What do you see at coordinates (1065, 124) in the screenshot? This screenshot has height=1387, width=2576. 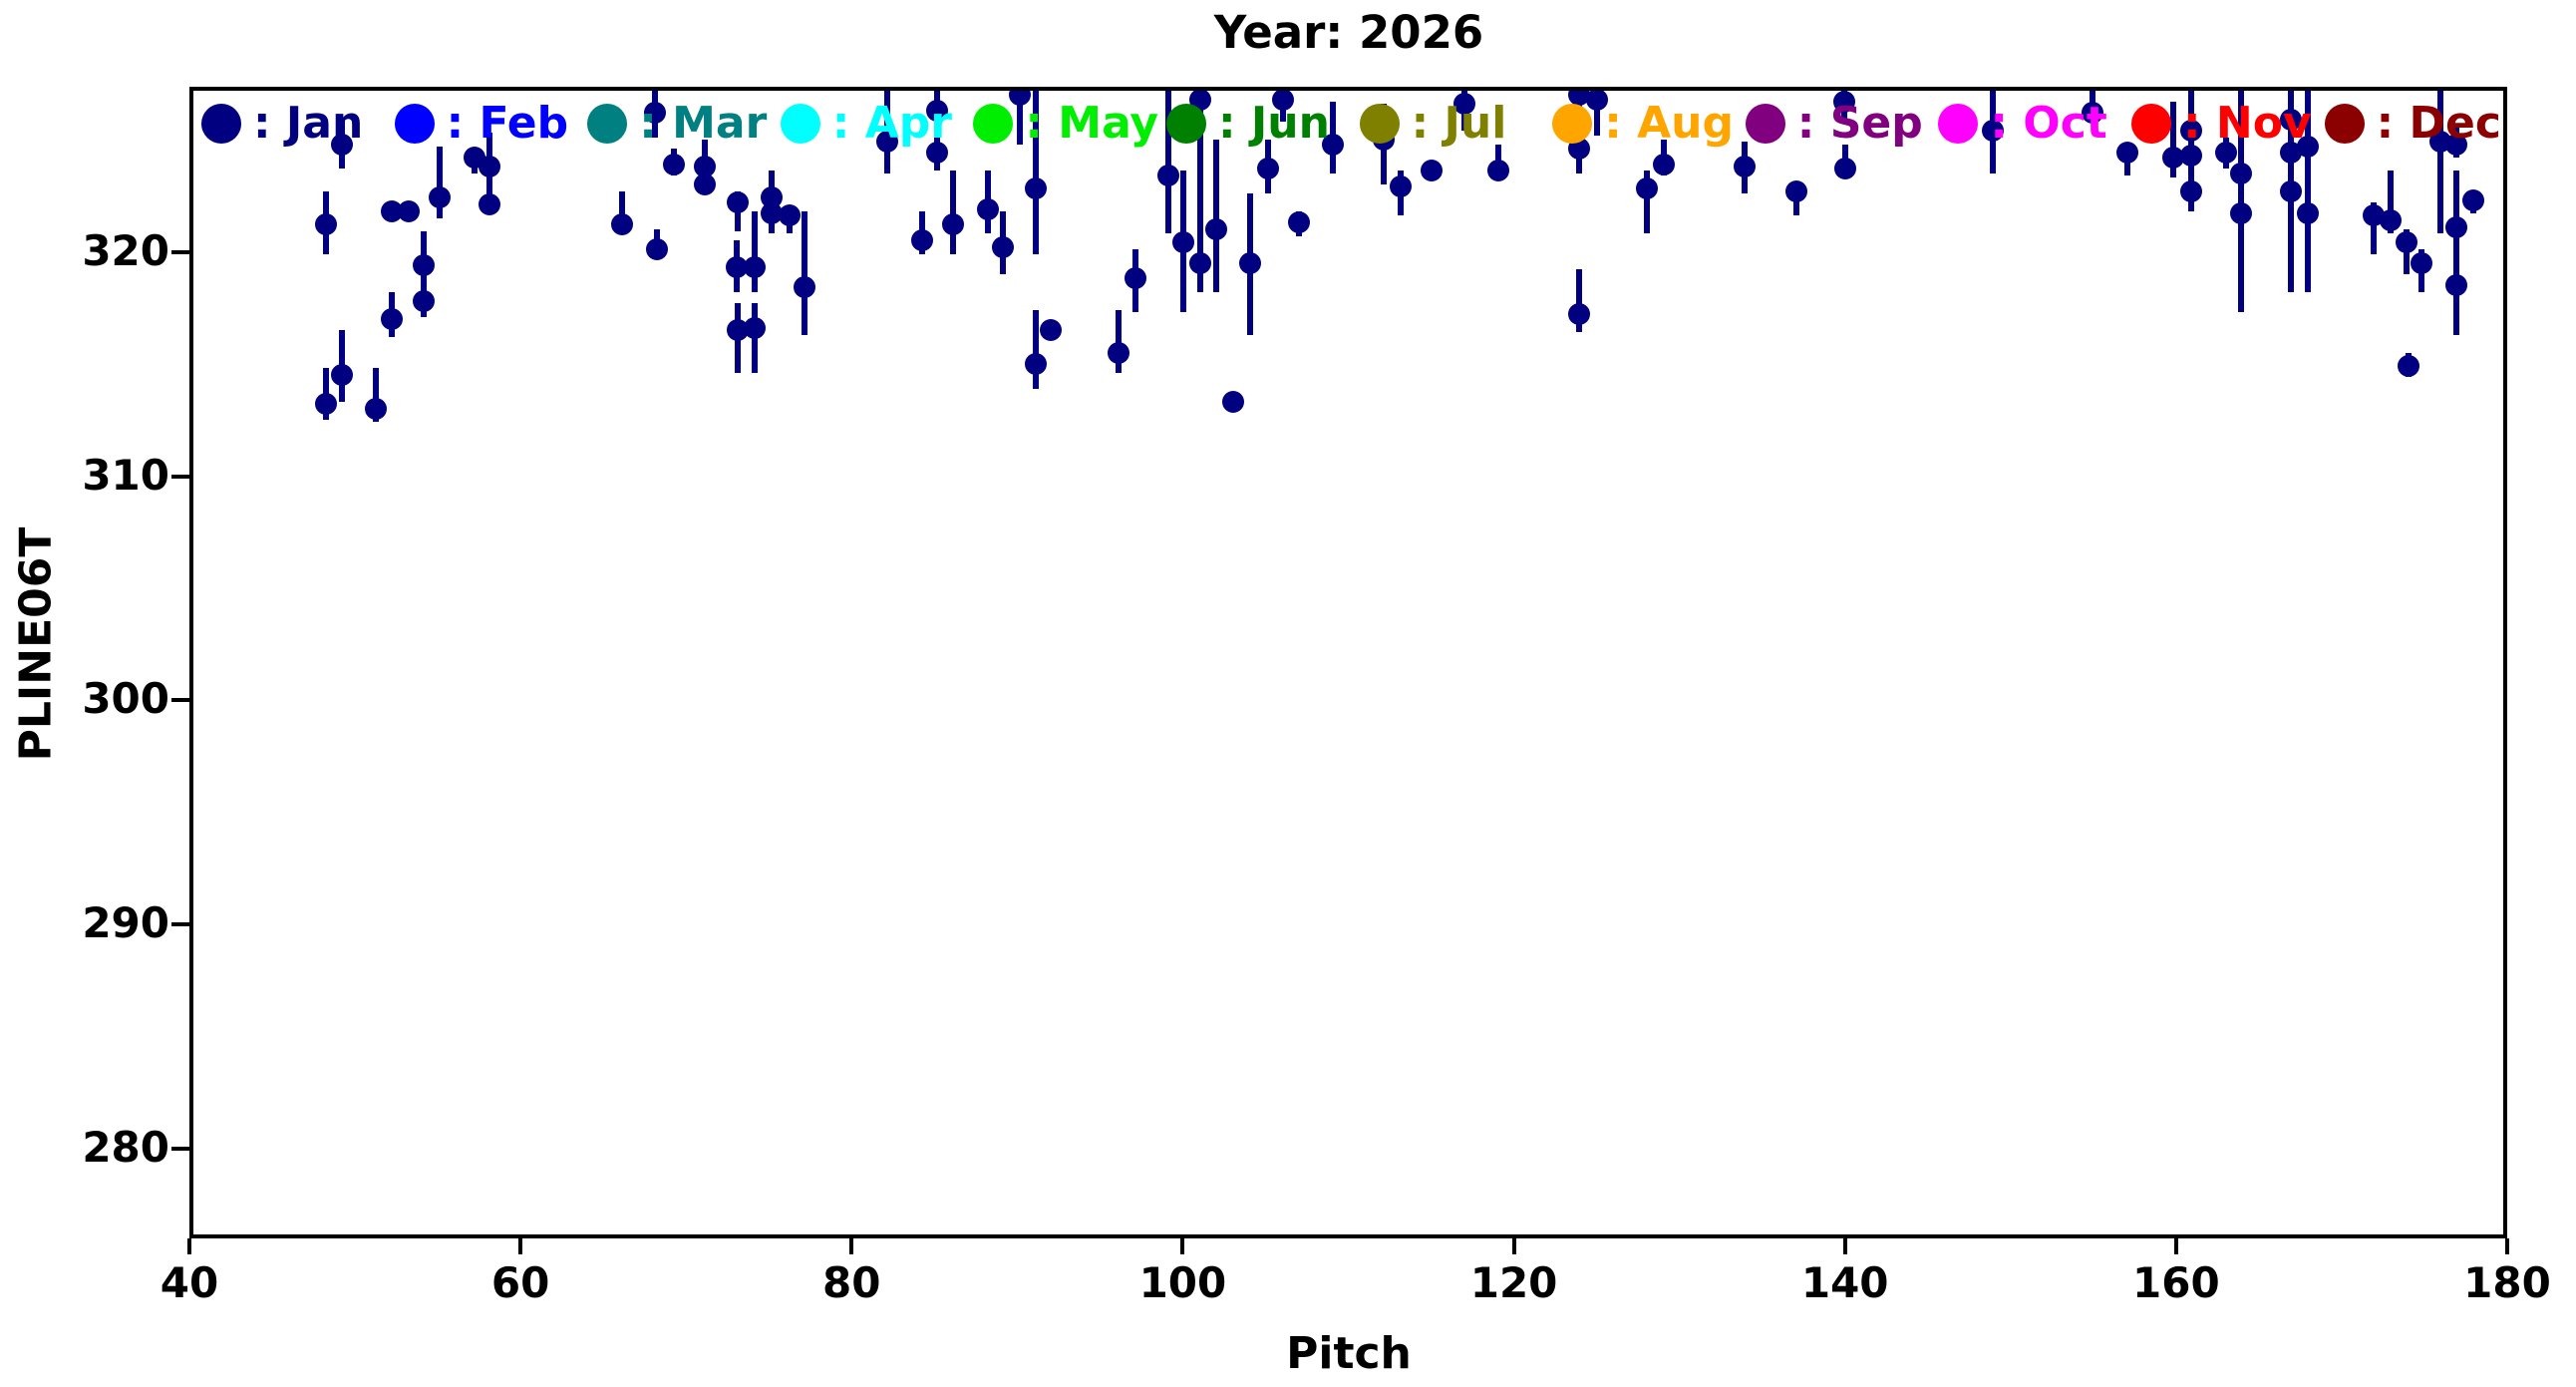 I see `legend-item-may: : May` at bounding box center [1065, 124].